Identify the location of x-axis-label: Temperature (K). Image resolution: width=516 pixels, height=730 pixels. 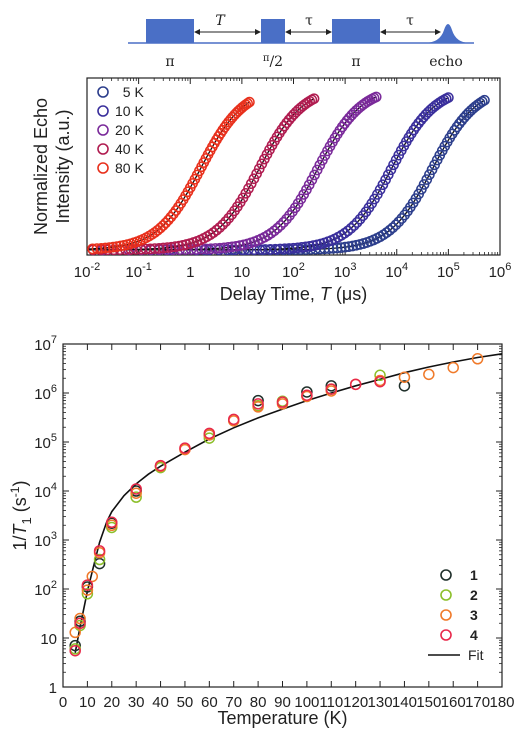
(282, 718).